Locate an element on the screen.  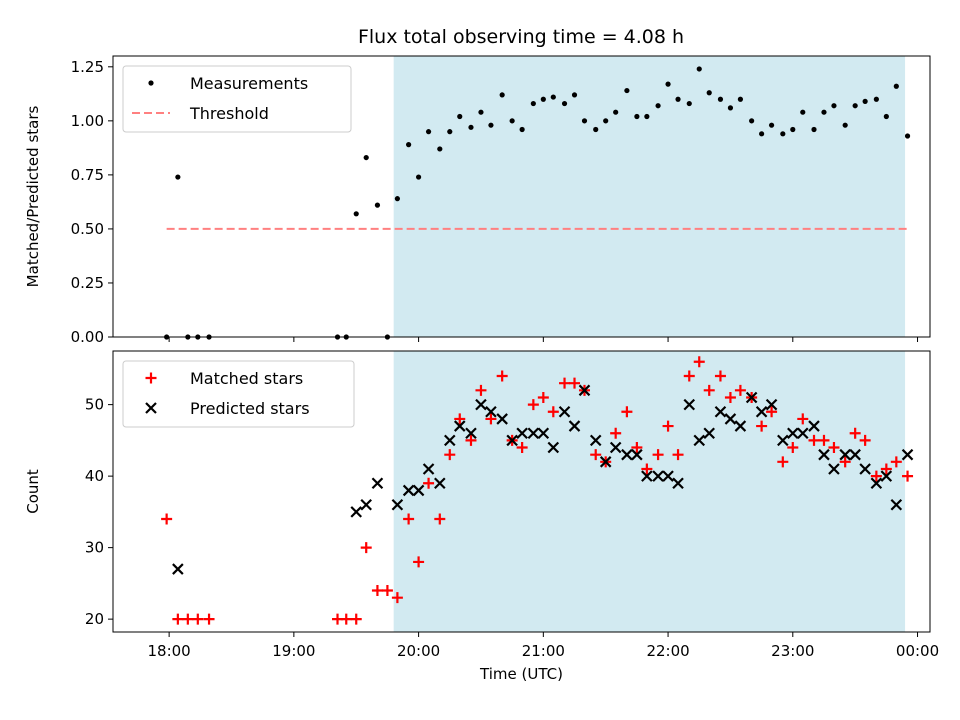
bottom-ytick-label: 20 is located at coordinates (94, 619).